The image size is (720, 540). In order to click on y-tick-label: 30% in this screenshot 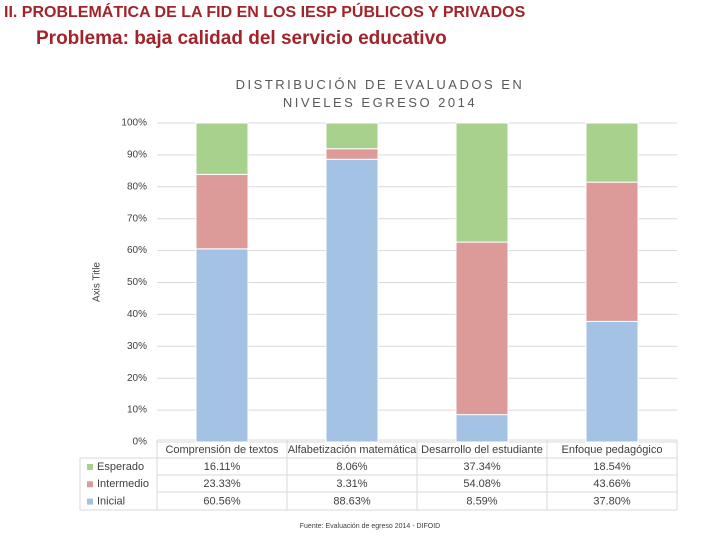, I will do `click(137, 346)`.